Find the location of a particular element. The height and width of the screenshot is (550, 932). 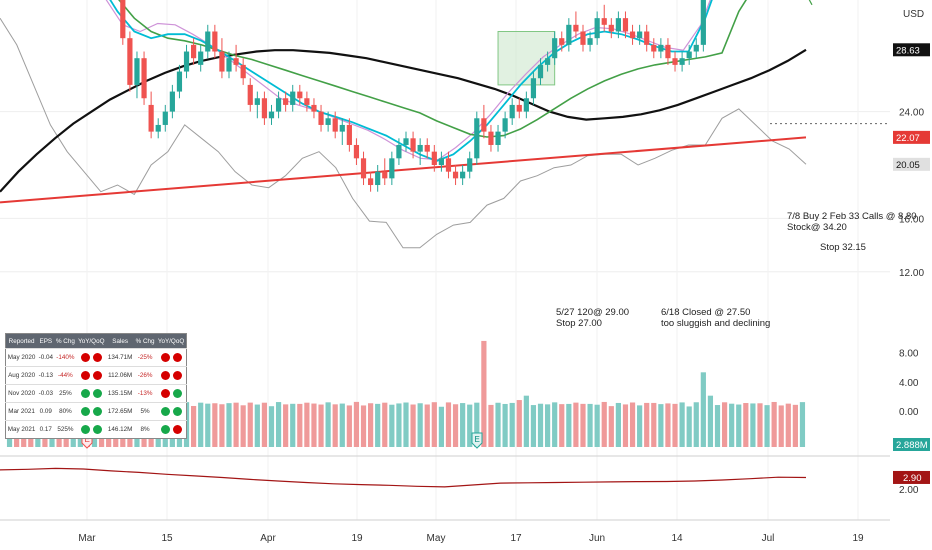

svg-text: 22.07 is located at coordinates (908, 138).